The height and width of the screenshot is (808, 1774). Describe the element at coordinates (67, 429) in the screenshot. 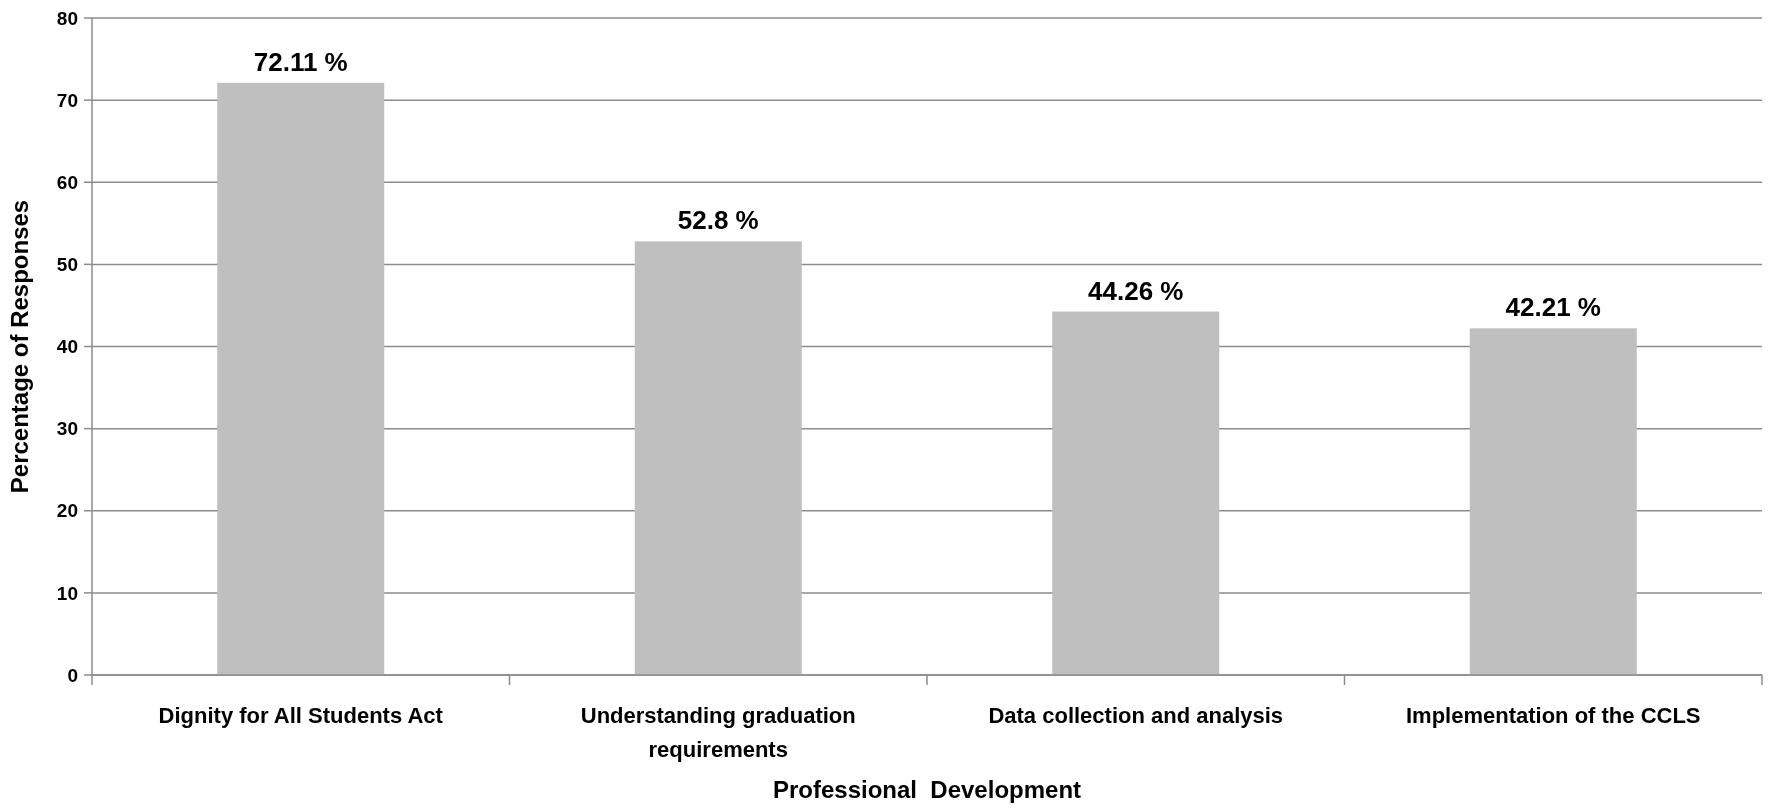

I see `y-tick-label: 30` at that location.